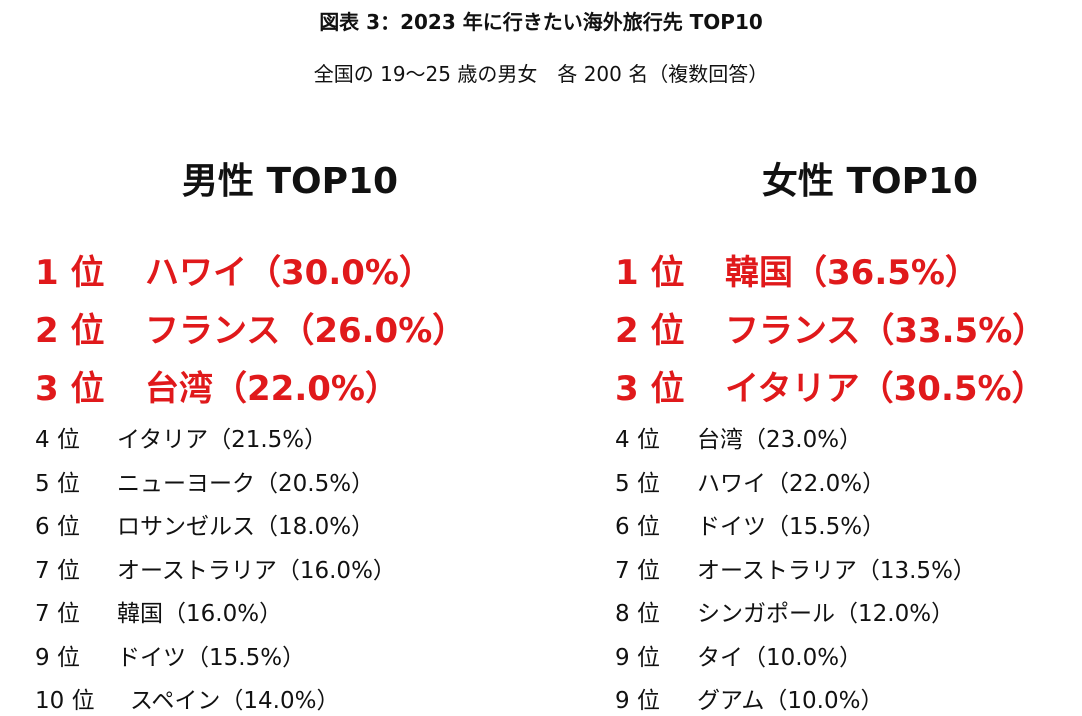  Describe the element at coordinates (186, 527) in the screenshot. I see `destination: ロサンゼルス` at that location.